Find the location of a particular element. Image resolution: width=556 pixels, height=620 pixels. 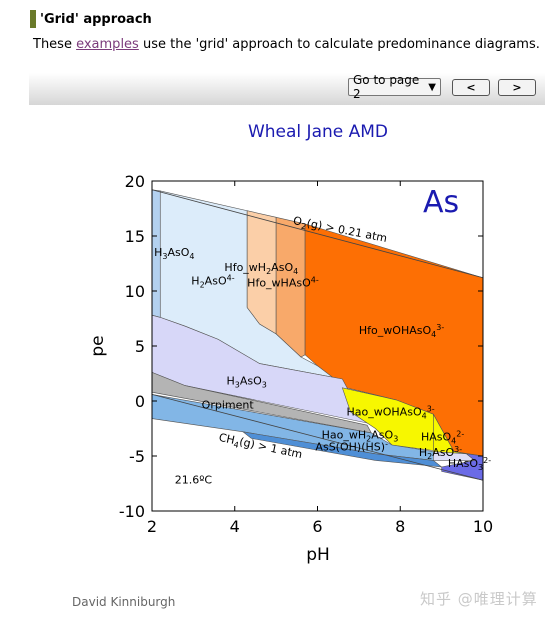

x-tick-label: 4 is located at coordinates (235, 526).